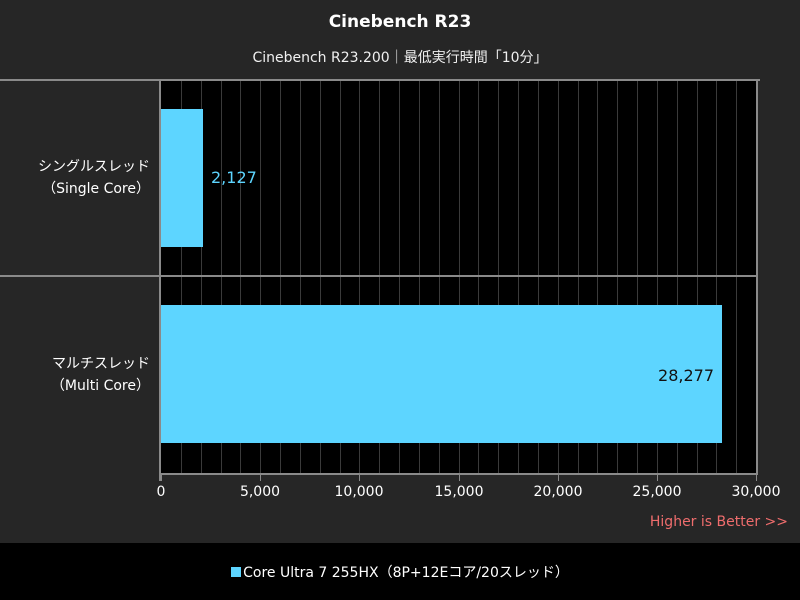  I want to click on x-tick-label: 10,000, so click(359, 492).